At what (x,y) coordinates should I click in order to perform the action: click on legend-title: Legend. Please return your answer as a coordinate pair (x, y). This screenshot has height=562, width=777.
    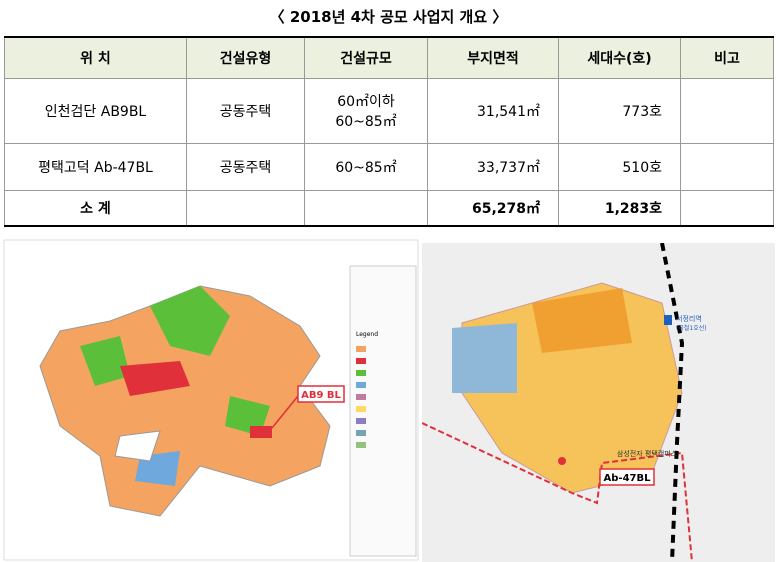
    Looking at the image, I should click on (367, 334).